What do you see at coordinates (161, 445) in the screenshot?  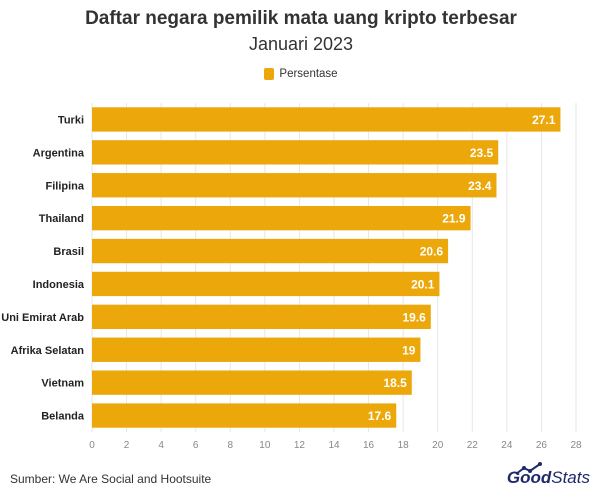 I see `x-tick-label: 4` at bounding box center [161, 445].